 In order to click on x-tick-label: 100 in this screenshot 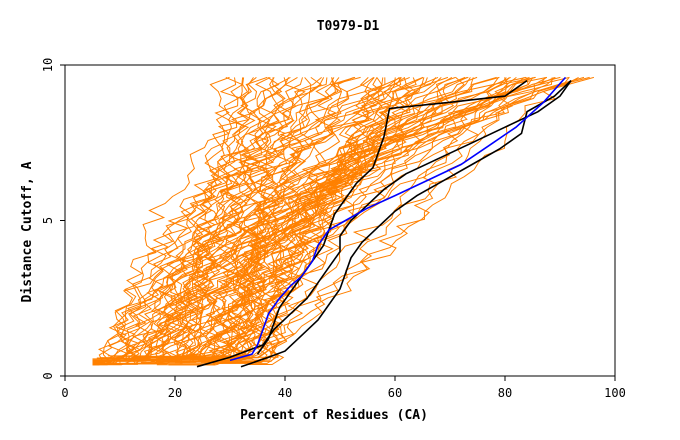, I will do `click(615, 393)`.